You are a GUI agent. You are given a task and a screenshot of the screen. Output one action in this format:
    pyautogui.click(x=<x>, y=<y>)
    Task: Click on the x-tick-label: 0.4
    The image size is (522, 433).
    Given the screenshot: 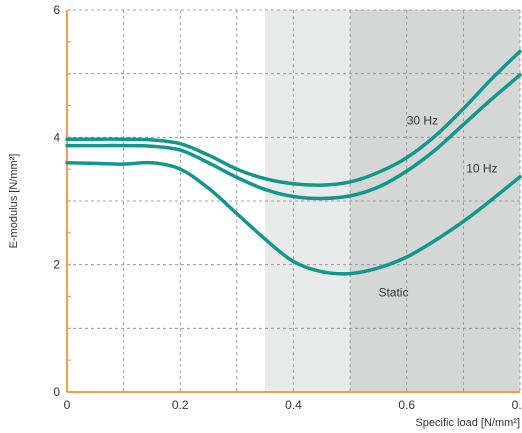 What is the action you would take?
    pyautogui.click(x=293, y=405)
    